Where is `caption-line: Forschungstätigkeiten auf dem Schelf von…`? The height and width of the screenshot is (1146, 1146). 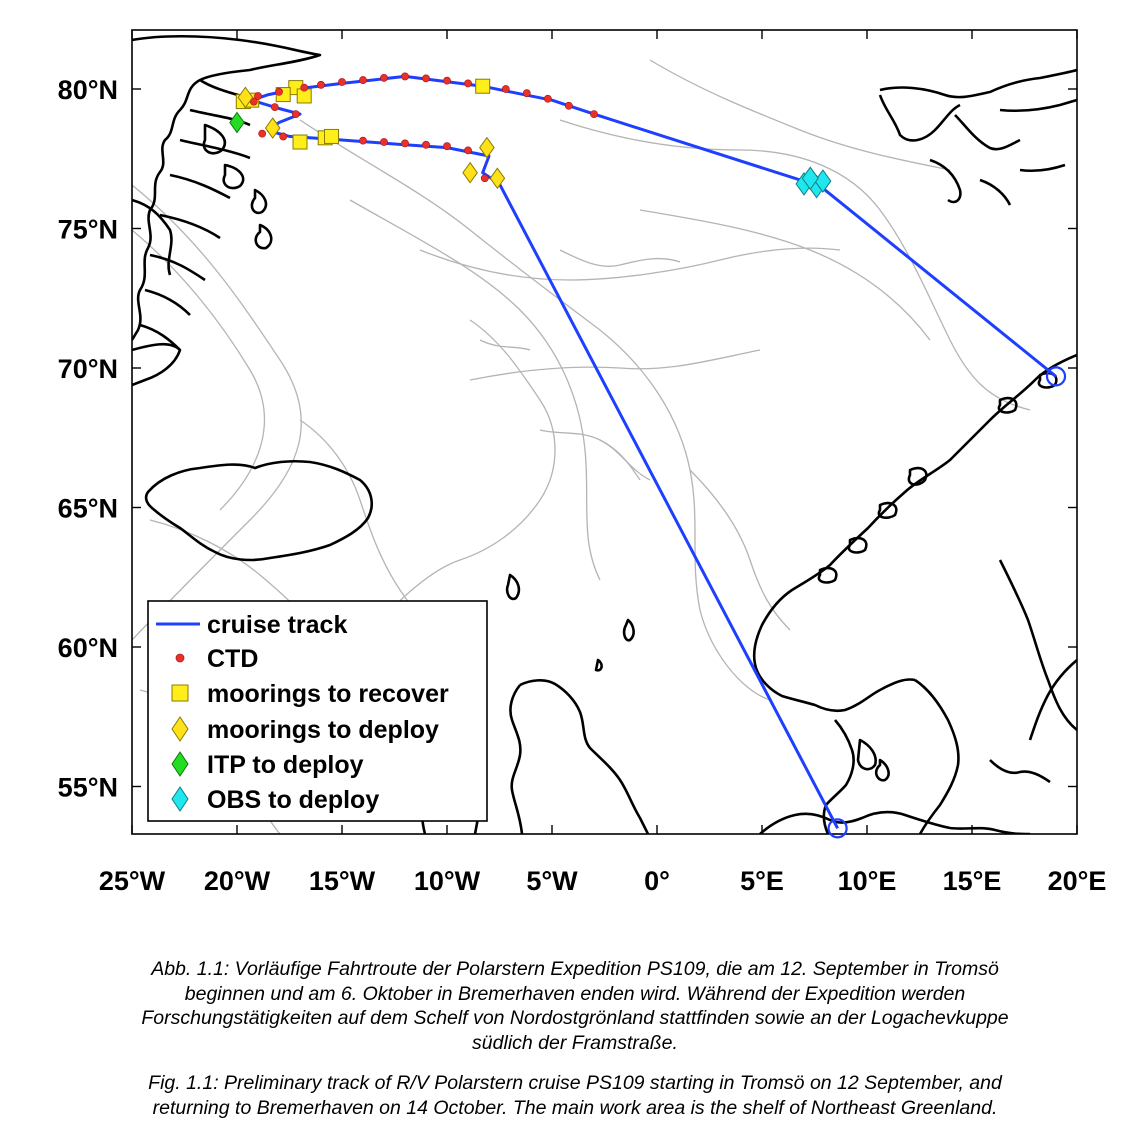
caption-line: Forschungstätigkeiten auf dem Schelf von… is located at coordinates (575, 1018).